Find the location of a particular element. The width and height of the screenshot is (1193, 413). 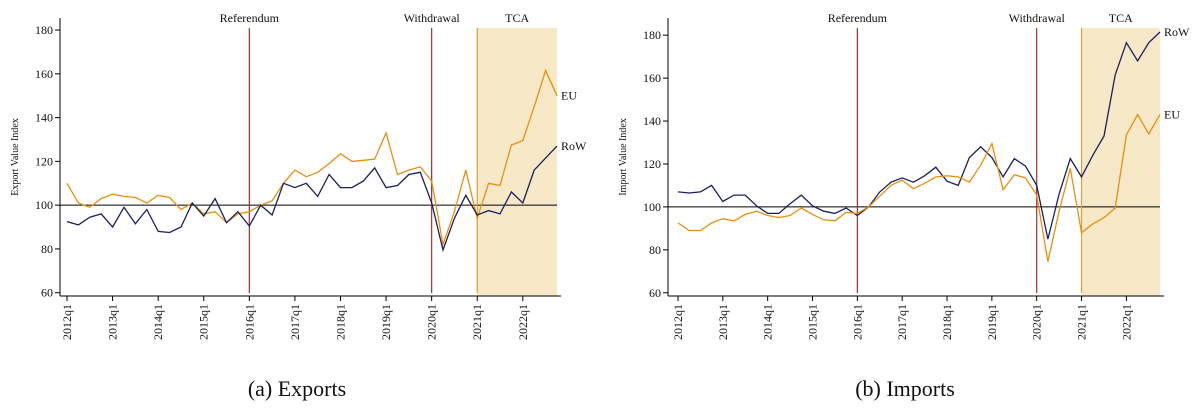

subtitle: (a) Exports is located at coordinates (297, 388).